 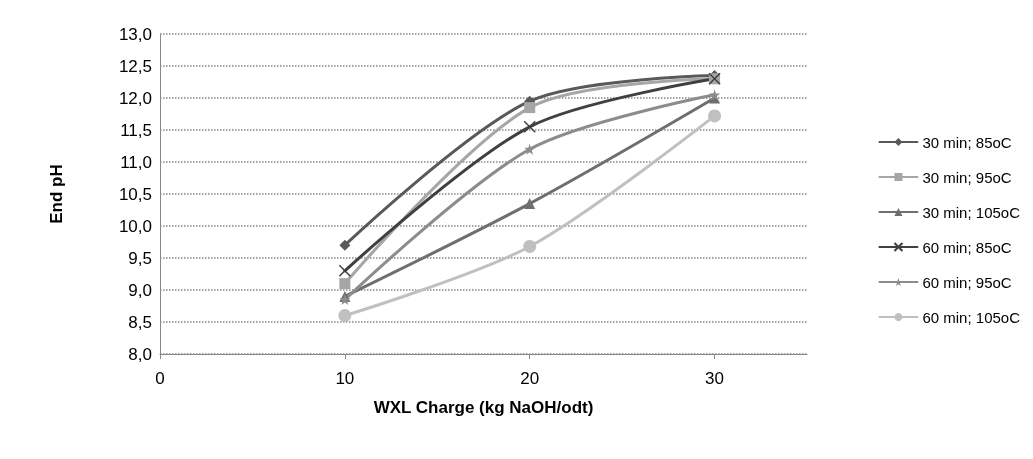 What do you see at coordinates (136, 130) in the screenshot?
I see `y-tick-label: 11,5` at bounding box center [136, 130].